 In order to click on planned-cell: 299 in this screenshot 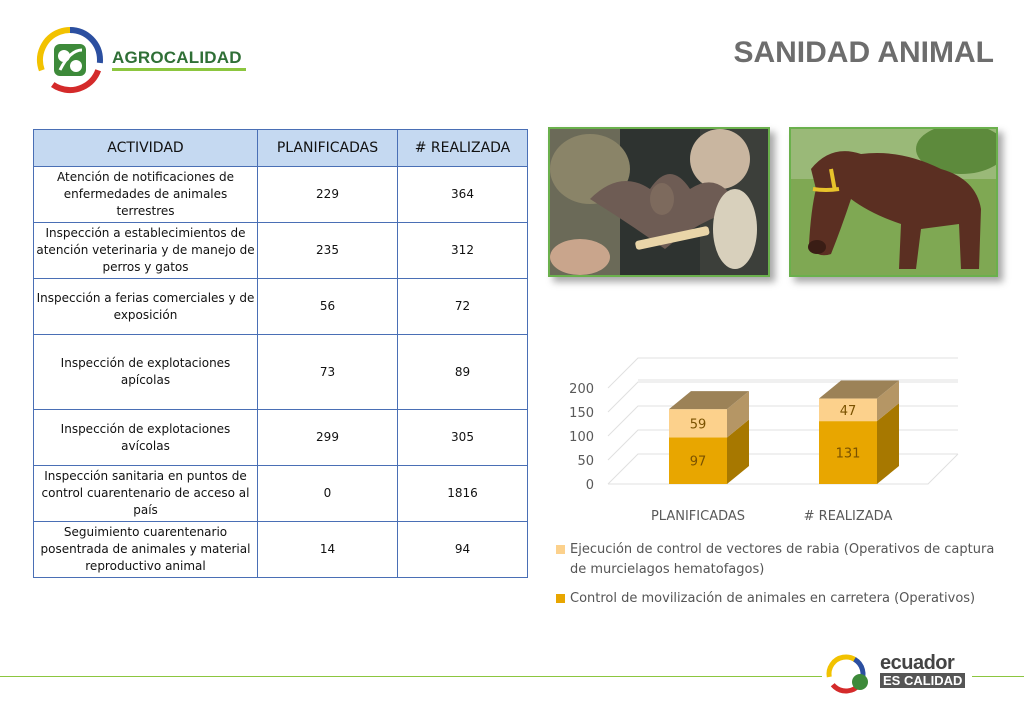, I will do `click(327, 437)`.